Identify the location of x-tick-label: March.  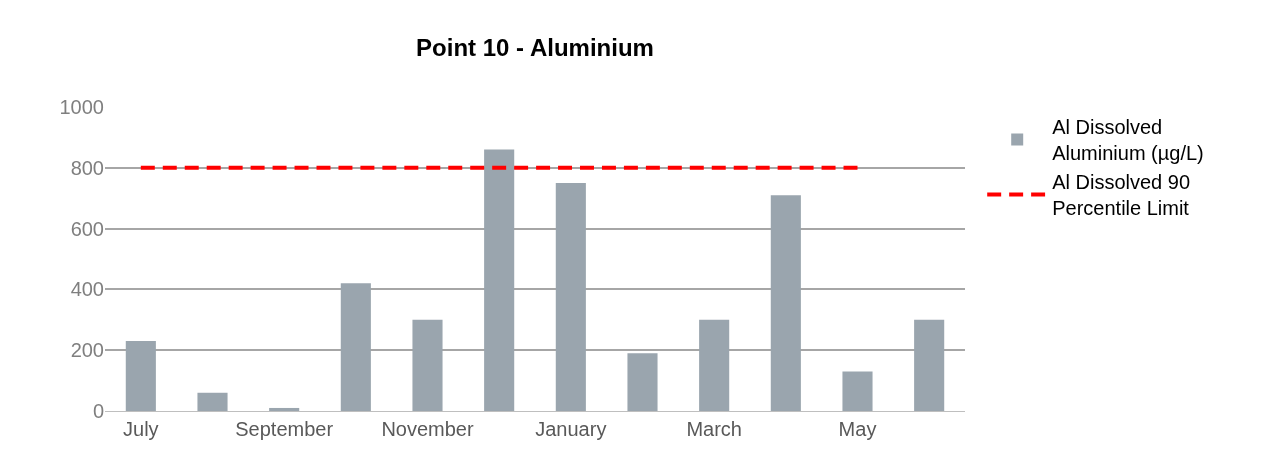
(714, 429).